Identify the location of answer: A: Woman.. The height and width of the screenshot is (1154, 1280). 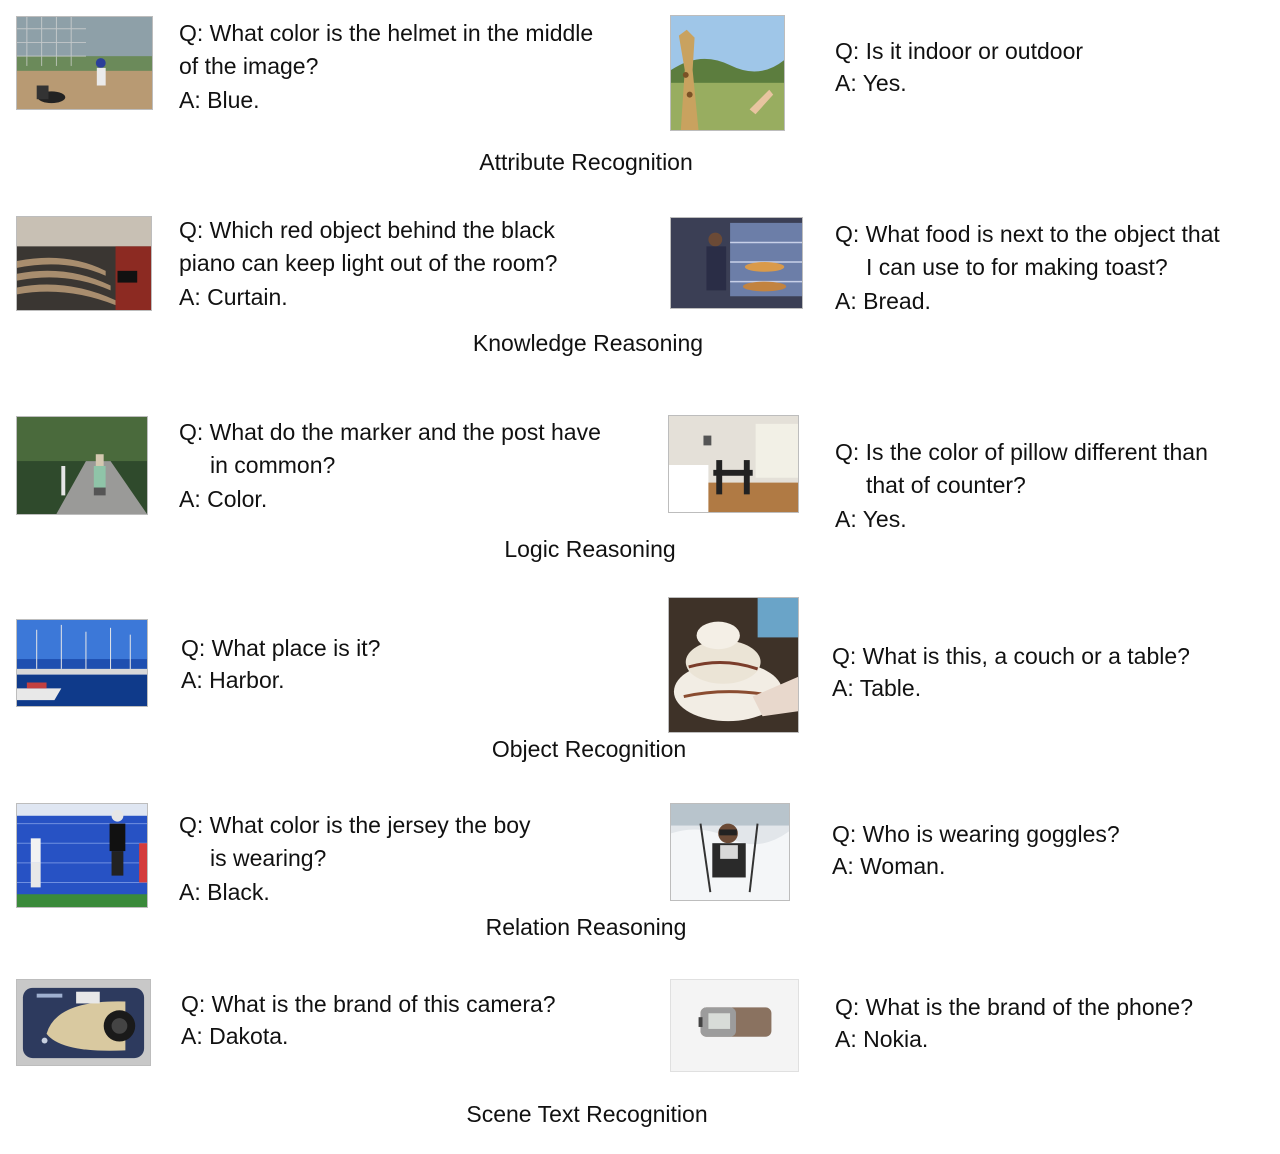
(889, 866).